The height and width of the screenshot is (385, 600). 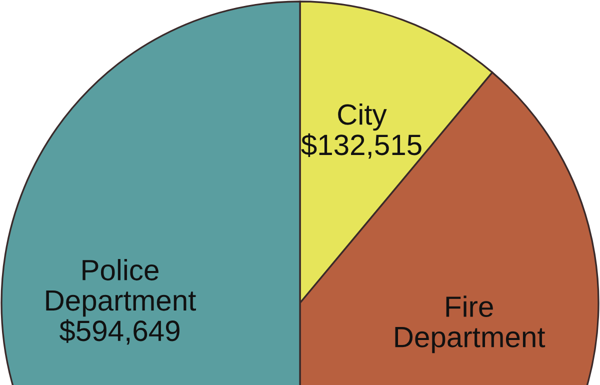 What do you see at coordinates (121, 288) in the screenshot?
I see `slice-label: Police Department` at bounding box center [121, 288].